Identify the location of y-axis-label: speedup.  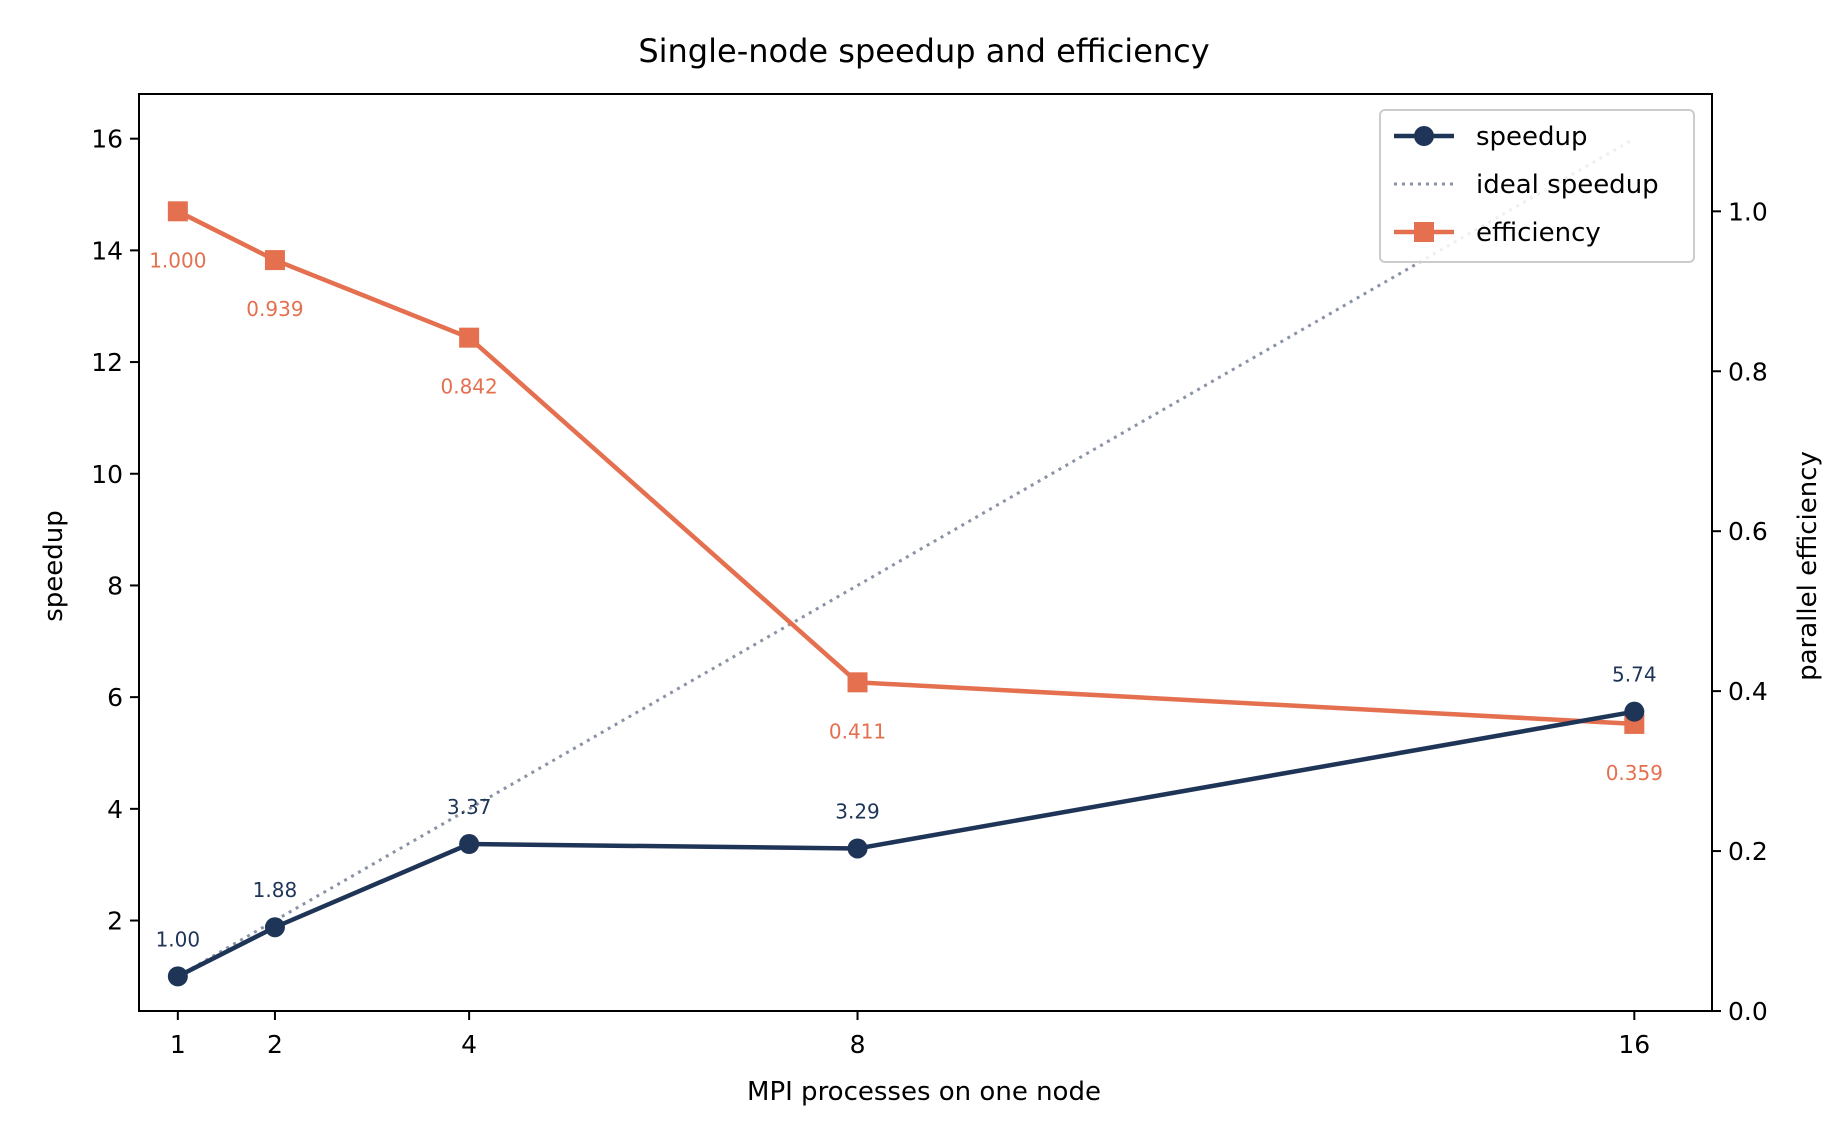
(54, 566).